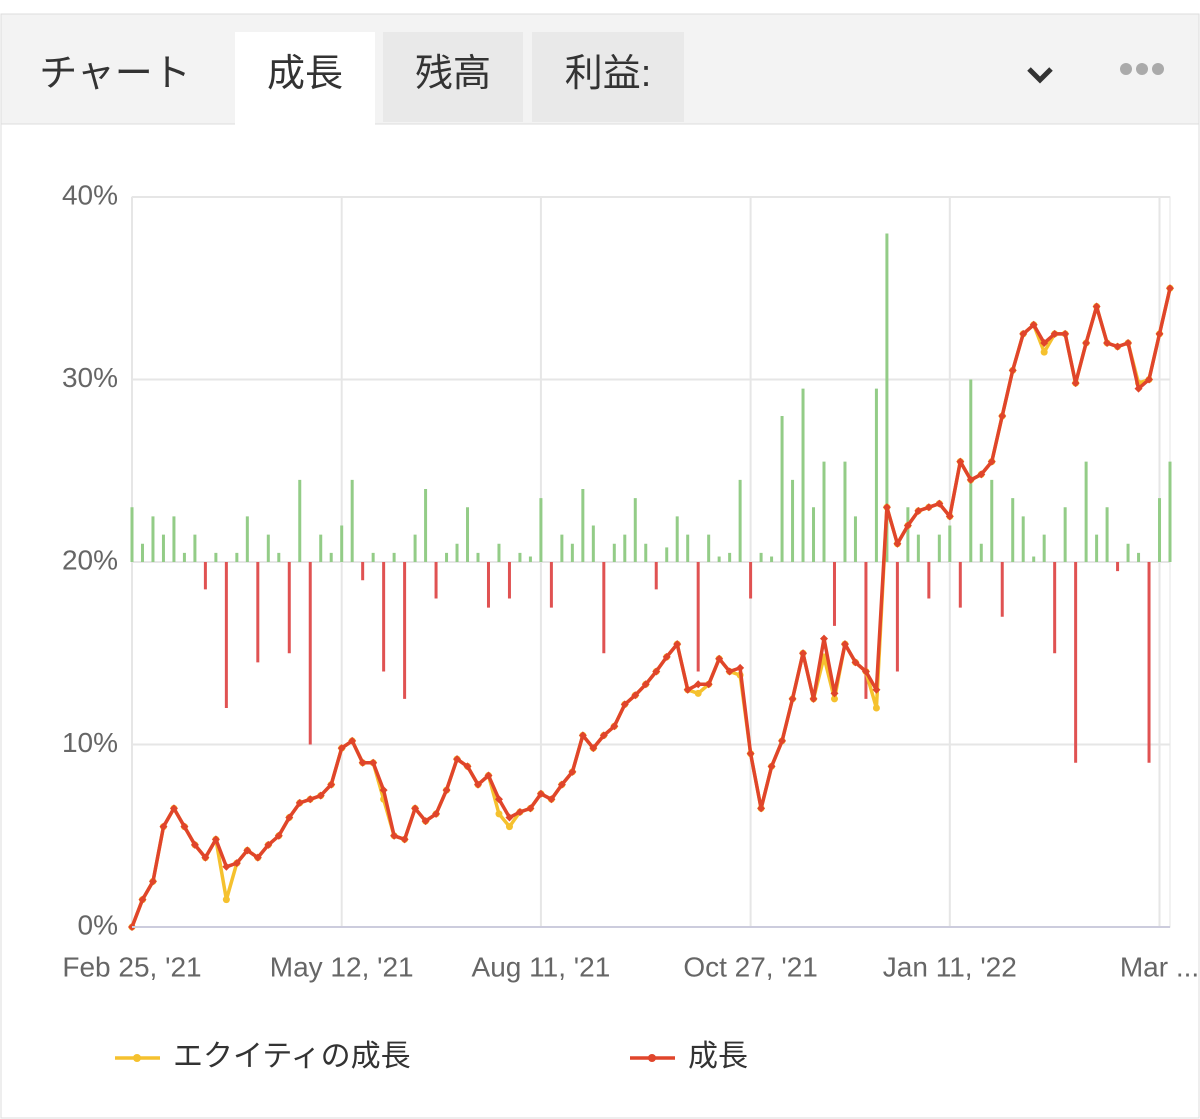  I want to click on y-tick-label: 0%, so click(98, 924).